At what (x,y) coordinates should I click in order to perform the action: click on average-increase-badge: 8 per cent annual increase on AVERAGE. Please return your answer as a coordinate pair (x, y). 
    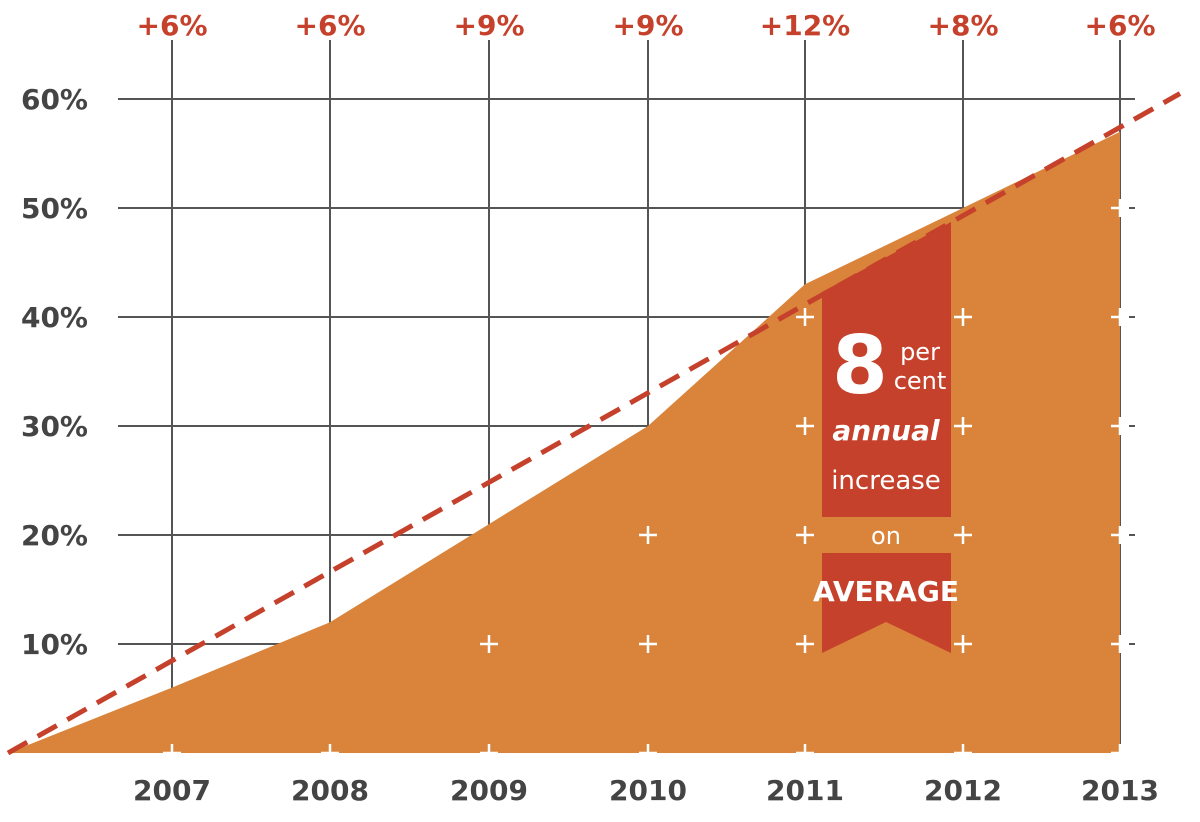
    Looking at the image, I should click on (886, 437).